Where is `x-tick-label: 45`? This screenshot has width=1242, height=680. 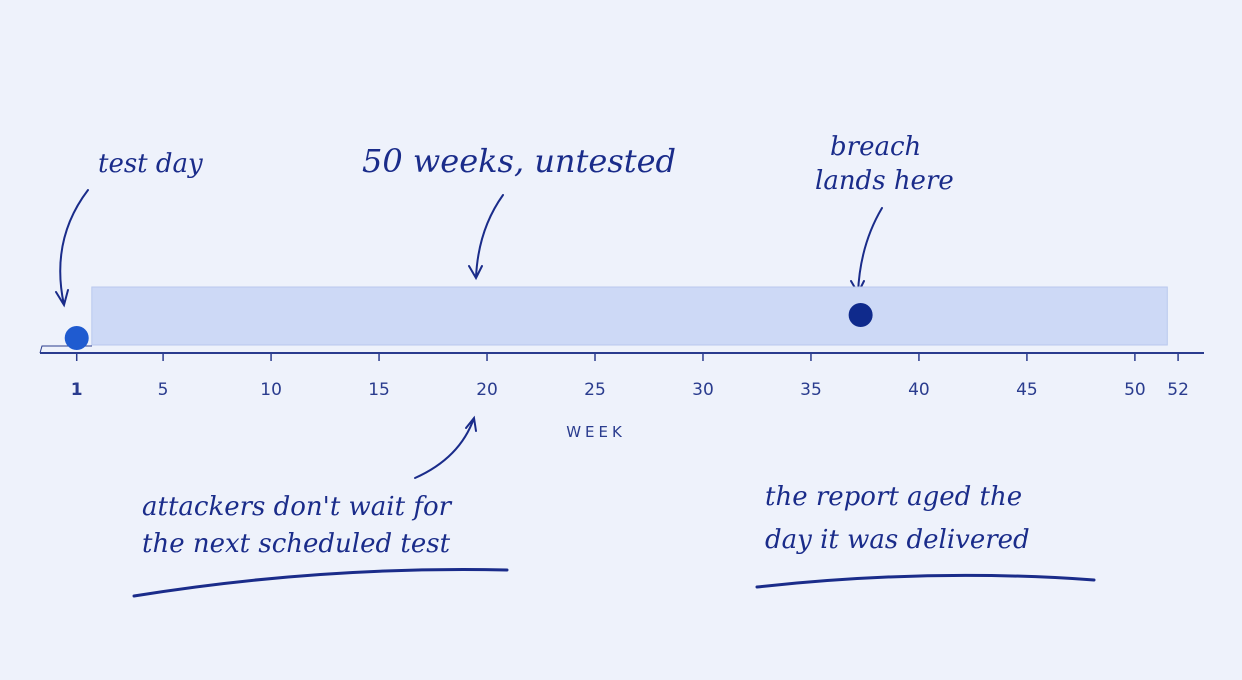
x-tick-label: 45 is located at coordinates (1027, 390).